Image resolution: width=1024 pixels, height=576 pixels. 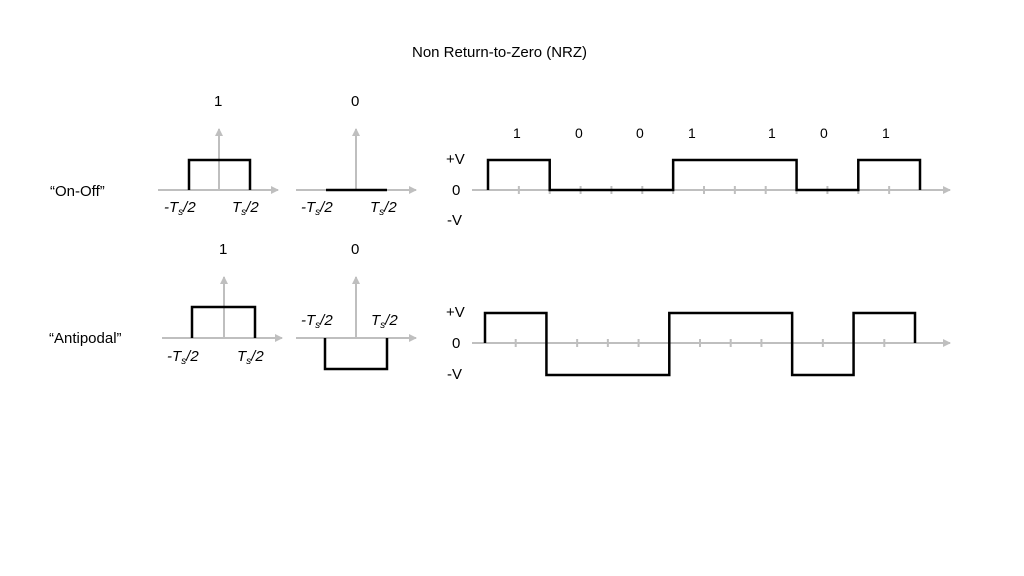 I want to click on onoff-waveform, so click(x=704, y=175).